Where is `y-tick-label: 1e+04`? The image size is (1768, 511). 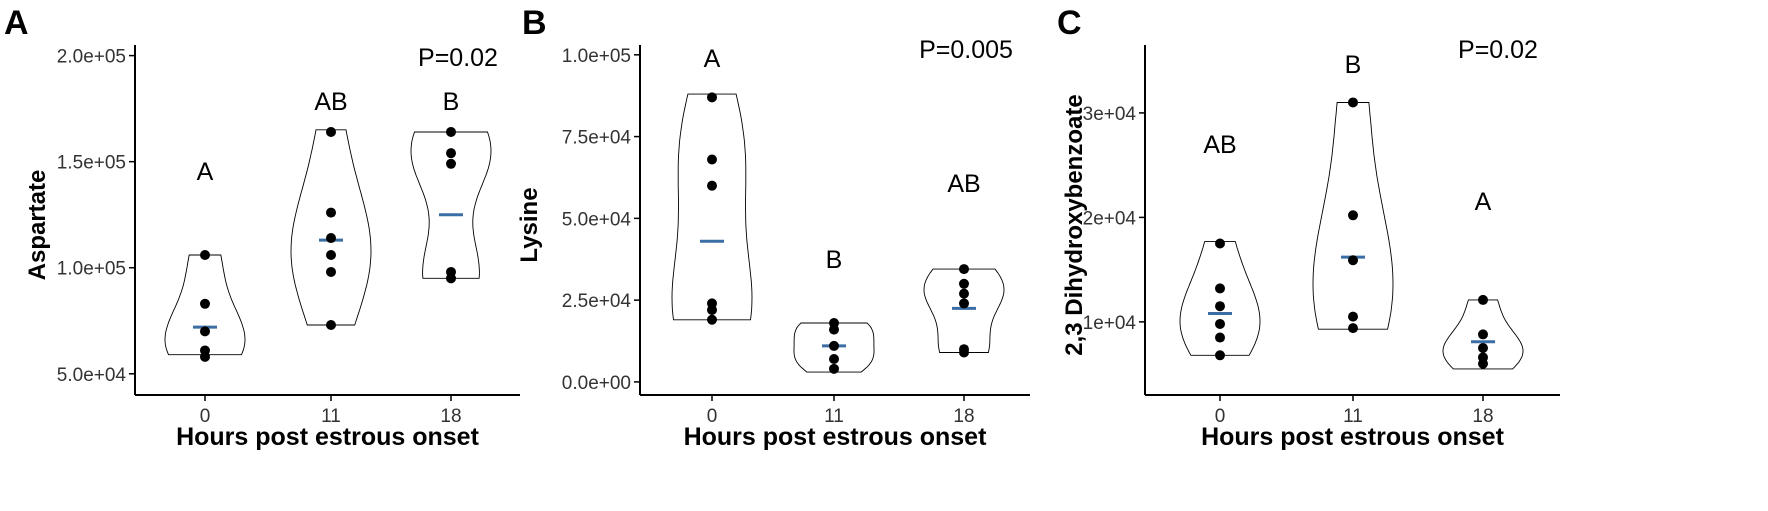 y-tick-label: 1e+04 is located at coordinates (1110, 323).